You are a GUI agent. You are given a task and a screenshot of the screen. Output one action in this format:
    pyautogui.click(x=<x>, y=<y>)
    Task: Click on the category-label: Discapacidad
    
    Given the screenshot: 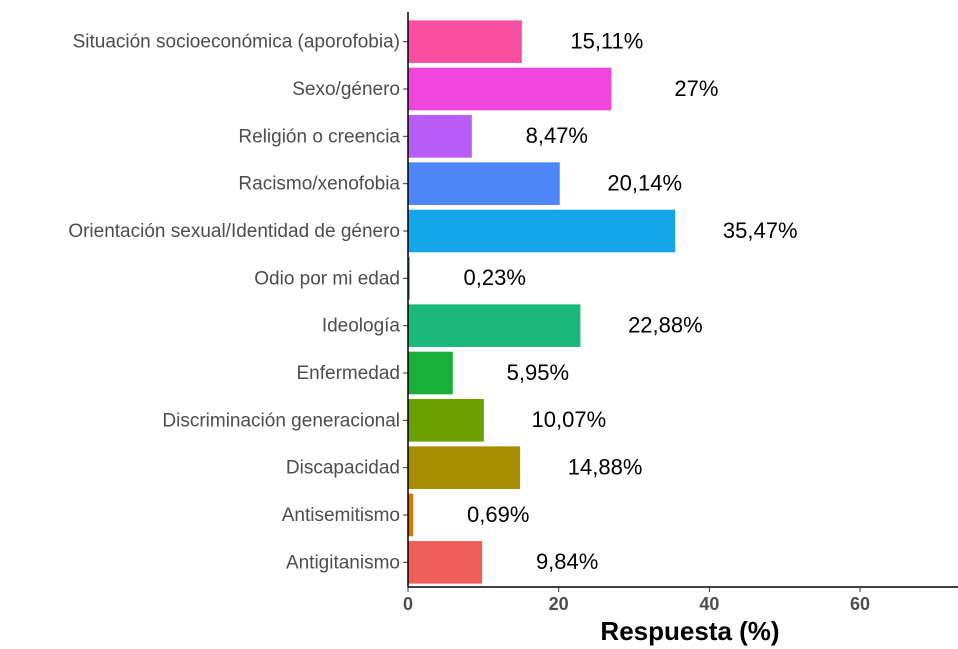 What is the action you would take?
    pyautogui.click(x=343, y=468)
    